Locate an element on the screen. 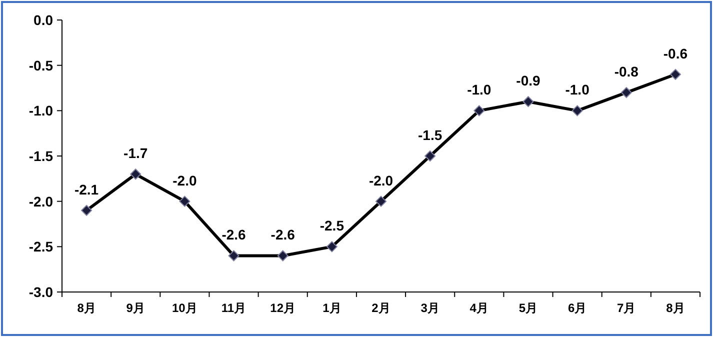 Image resolution: width=713 pixels, height=337 pixels. x-tick-label: 5月 is located at coordinates (528, 308).